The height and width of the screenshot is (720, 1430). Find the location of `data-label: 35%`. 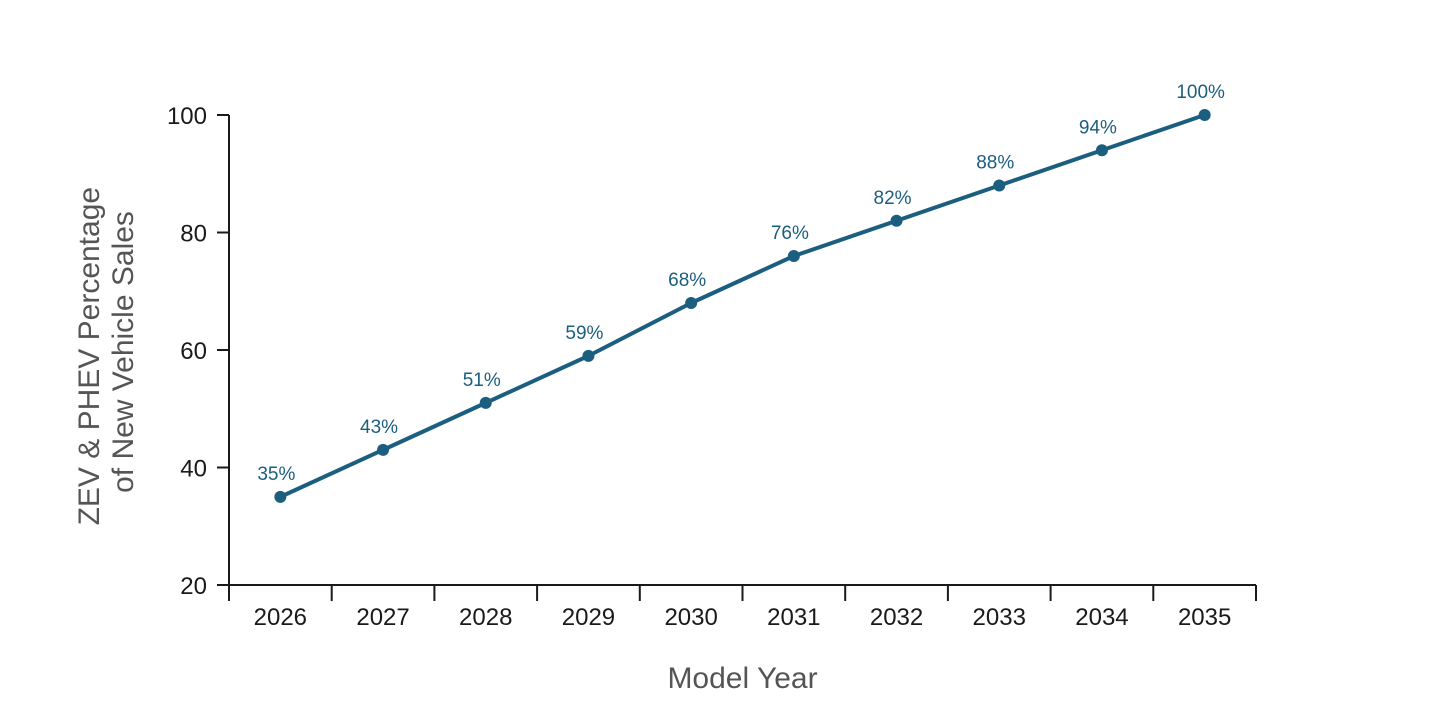

data-label: 35% is located at coordinates (276, 474).